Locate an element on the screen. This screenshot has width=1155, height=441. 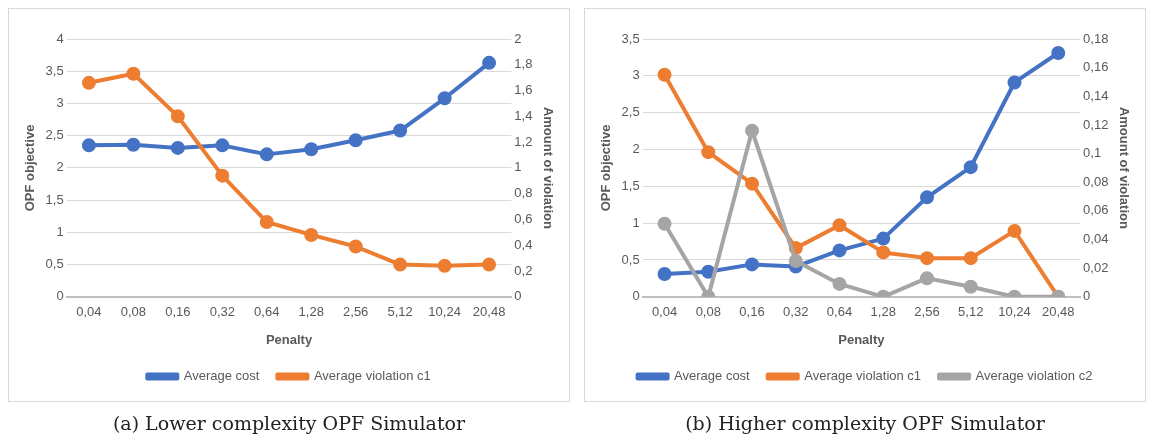
y2-tick-label: 1,6 is located at coordinates (523, 90).